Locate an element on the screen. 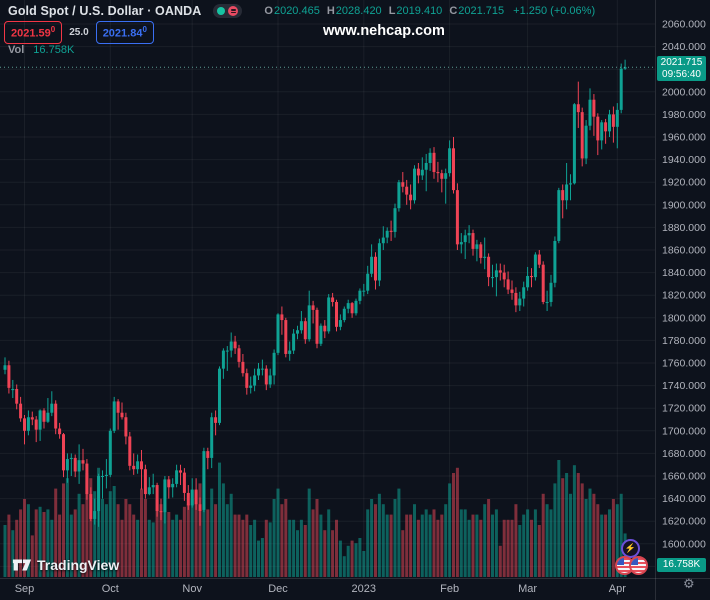  time-tick-label: Mar is located at coordinates (527, 589).